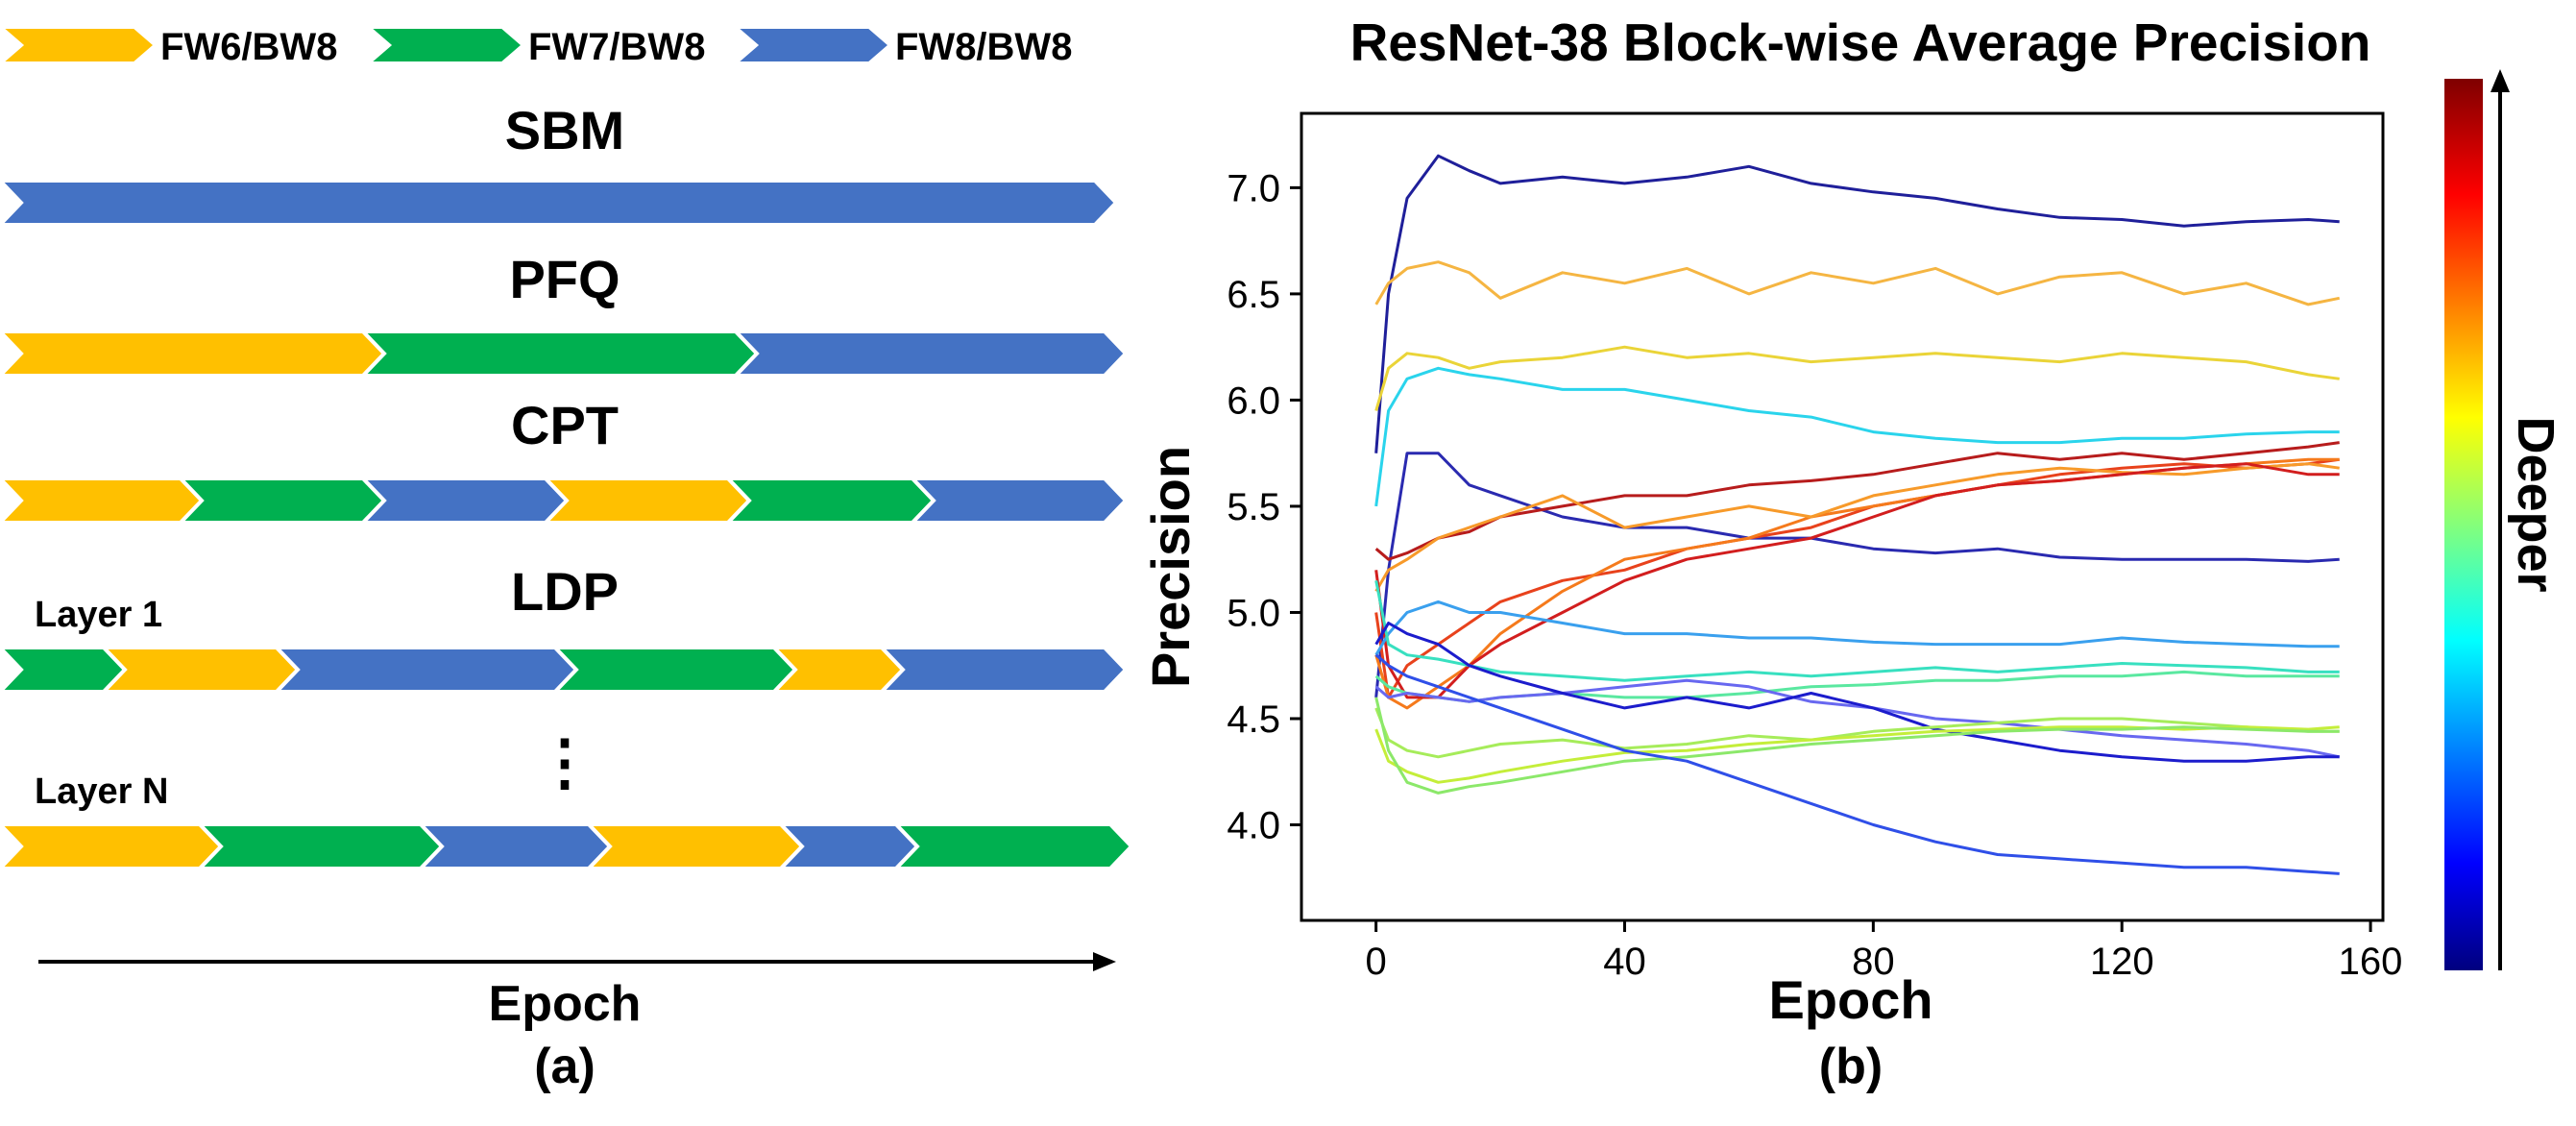 The width and height of the screenshot is (2576, 1126). Describe the element at coordinates (811, 45) in the screenshot. I see `legend-swatch-fw8-bw8` at that location.